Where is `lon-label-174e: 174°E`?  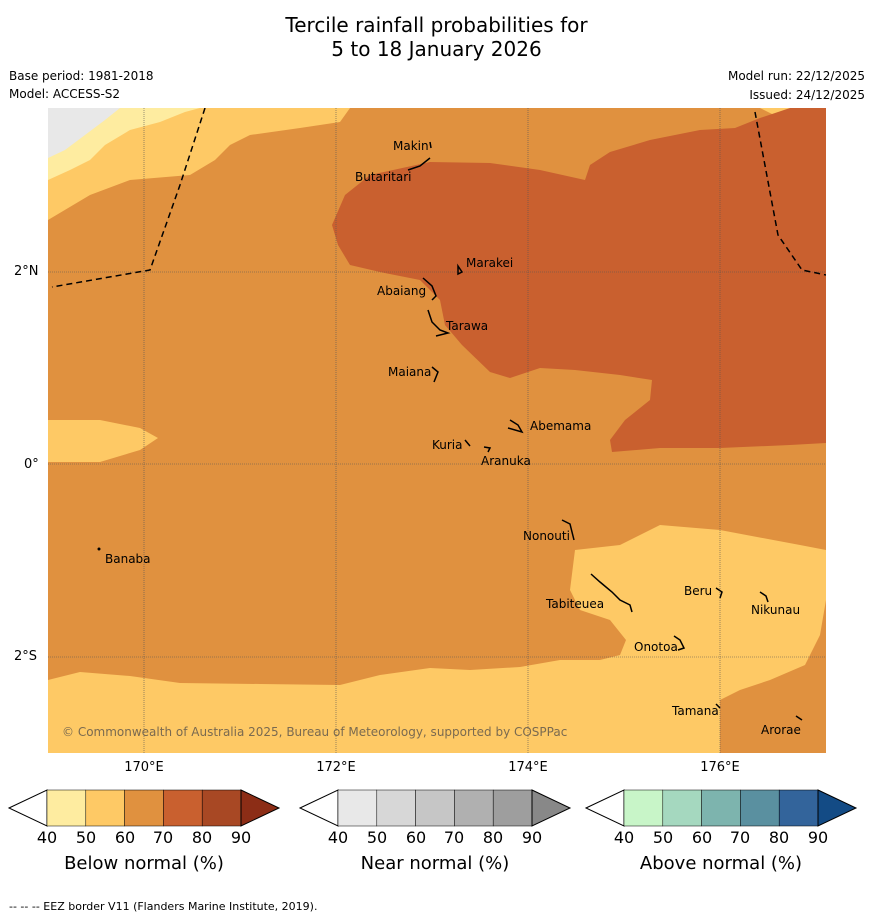 lon-label-174e: 174°E is located at coordinates (528, 767).